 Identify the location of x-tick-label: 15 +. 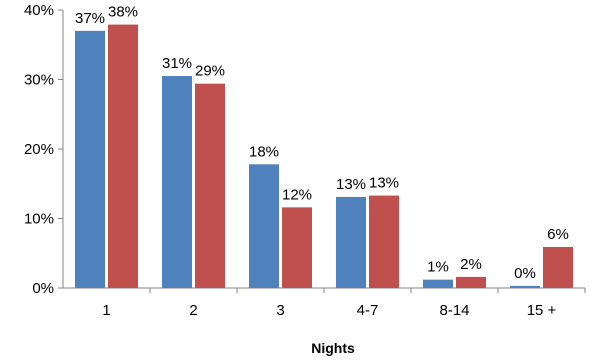
(542, 310).